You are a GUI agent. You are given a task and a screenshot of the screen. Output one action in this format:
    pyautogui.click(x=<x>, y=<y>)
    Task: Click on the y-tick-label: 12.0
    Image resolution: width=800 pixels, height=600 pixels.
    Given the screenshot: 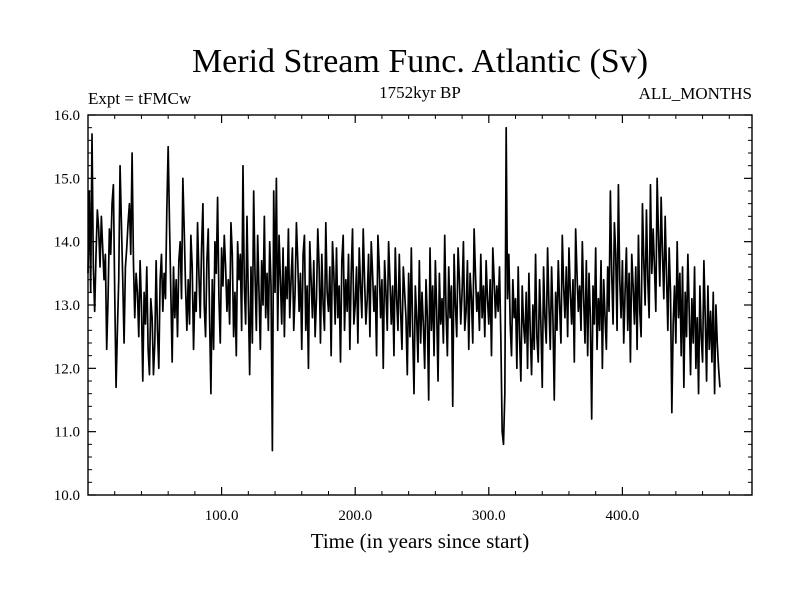 What is the action you would take?
    pyautogui.click(x=67, y=369)
    